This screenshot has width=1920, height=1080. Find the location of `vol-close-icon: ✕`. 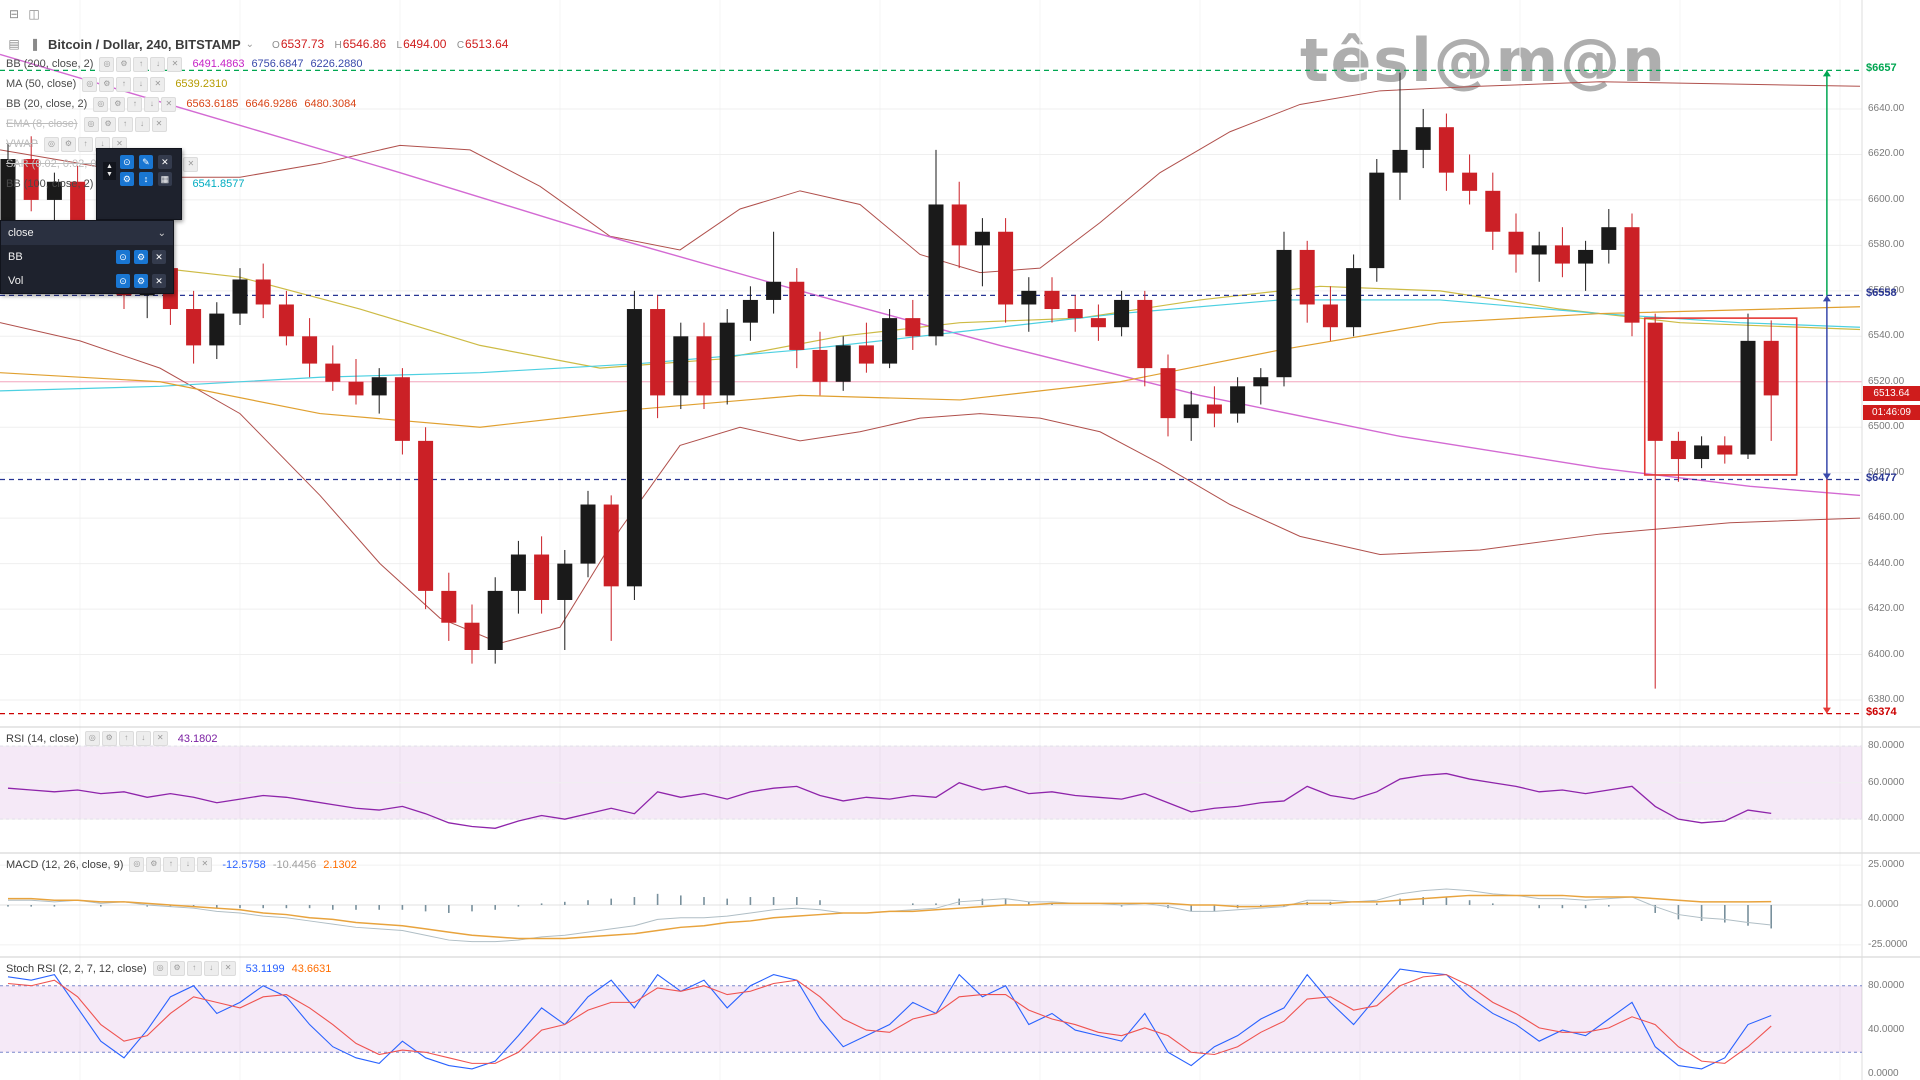

vol-close-icon: ✕ is located at coordinates (159, 281).